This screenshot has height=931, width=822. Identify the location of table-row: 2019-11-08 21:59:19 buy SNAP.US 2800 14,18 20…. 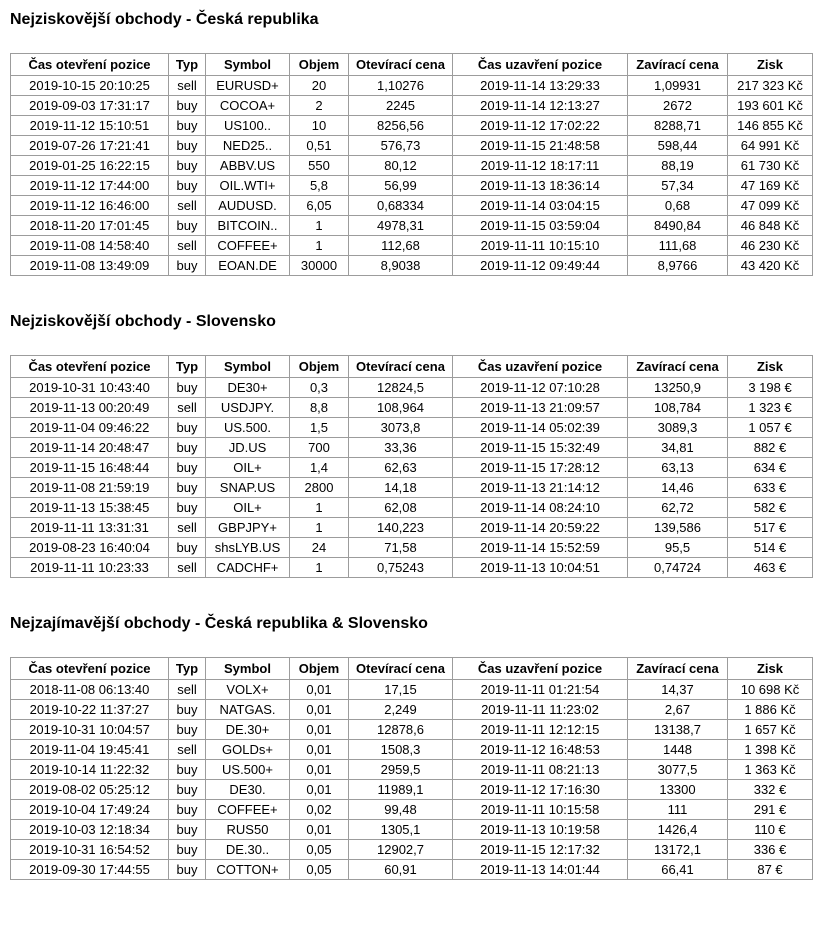
(411, 487).